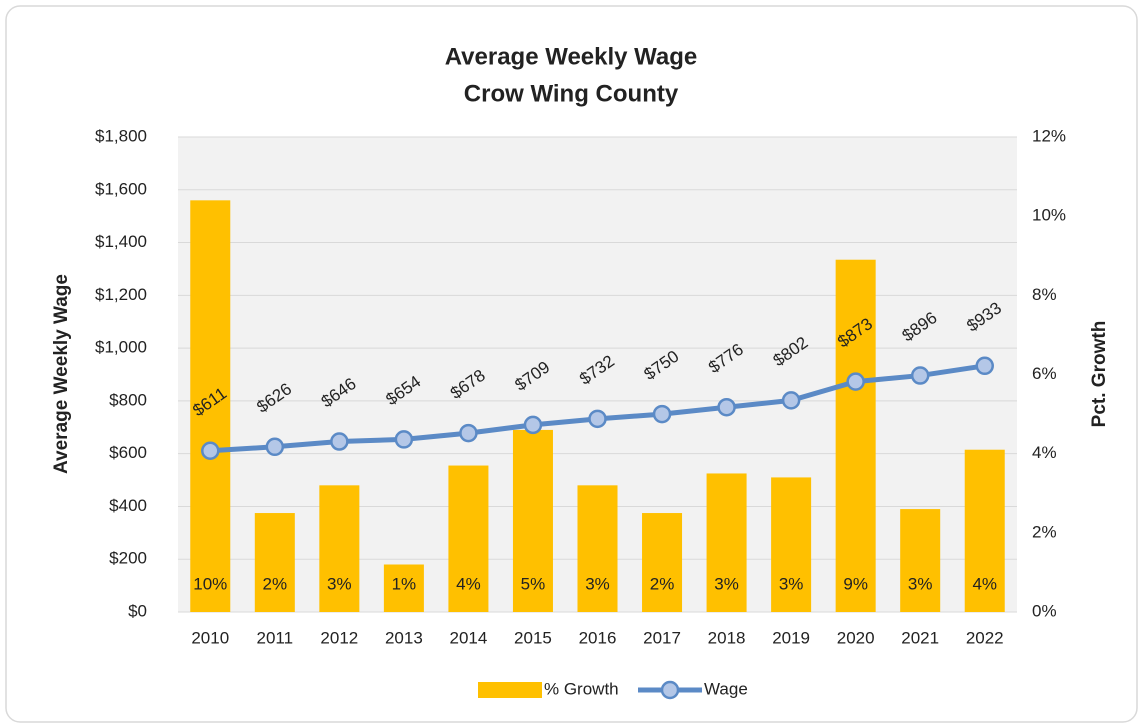 The width and height of the screenshot is (1143, 728). Describe the element at coordinates (1044, 531) in the screenshot. I see `y2-tick-label: 2%` at that location.